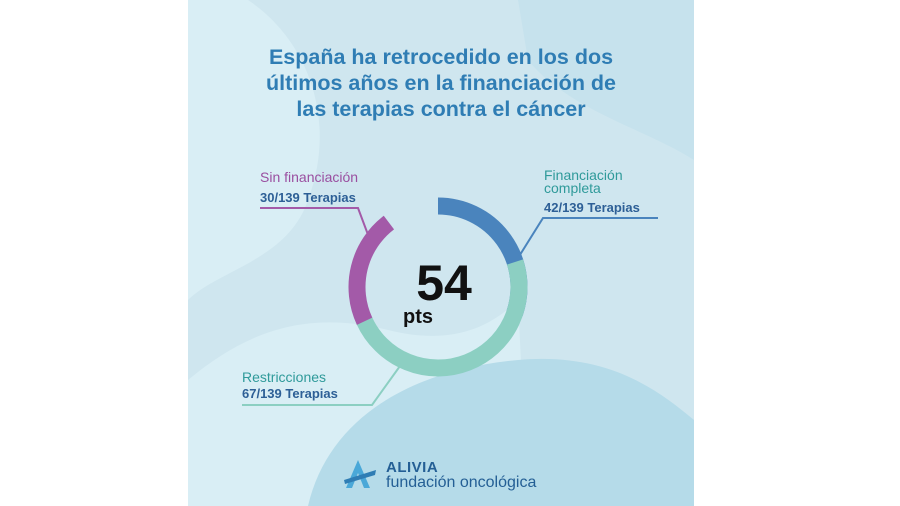 Image resolution: width=900 pixels, height=506 pixels. Describe the element at coordinates (315, 224) in the screenshot. I see `leader-line-no-funding` at that location.